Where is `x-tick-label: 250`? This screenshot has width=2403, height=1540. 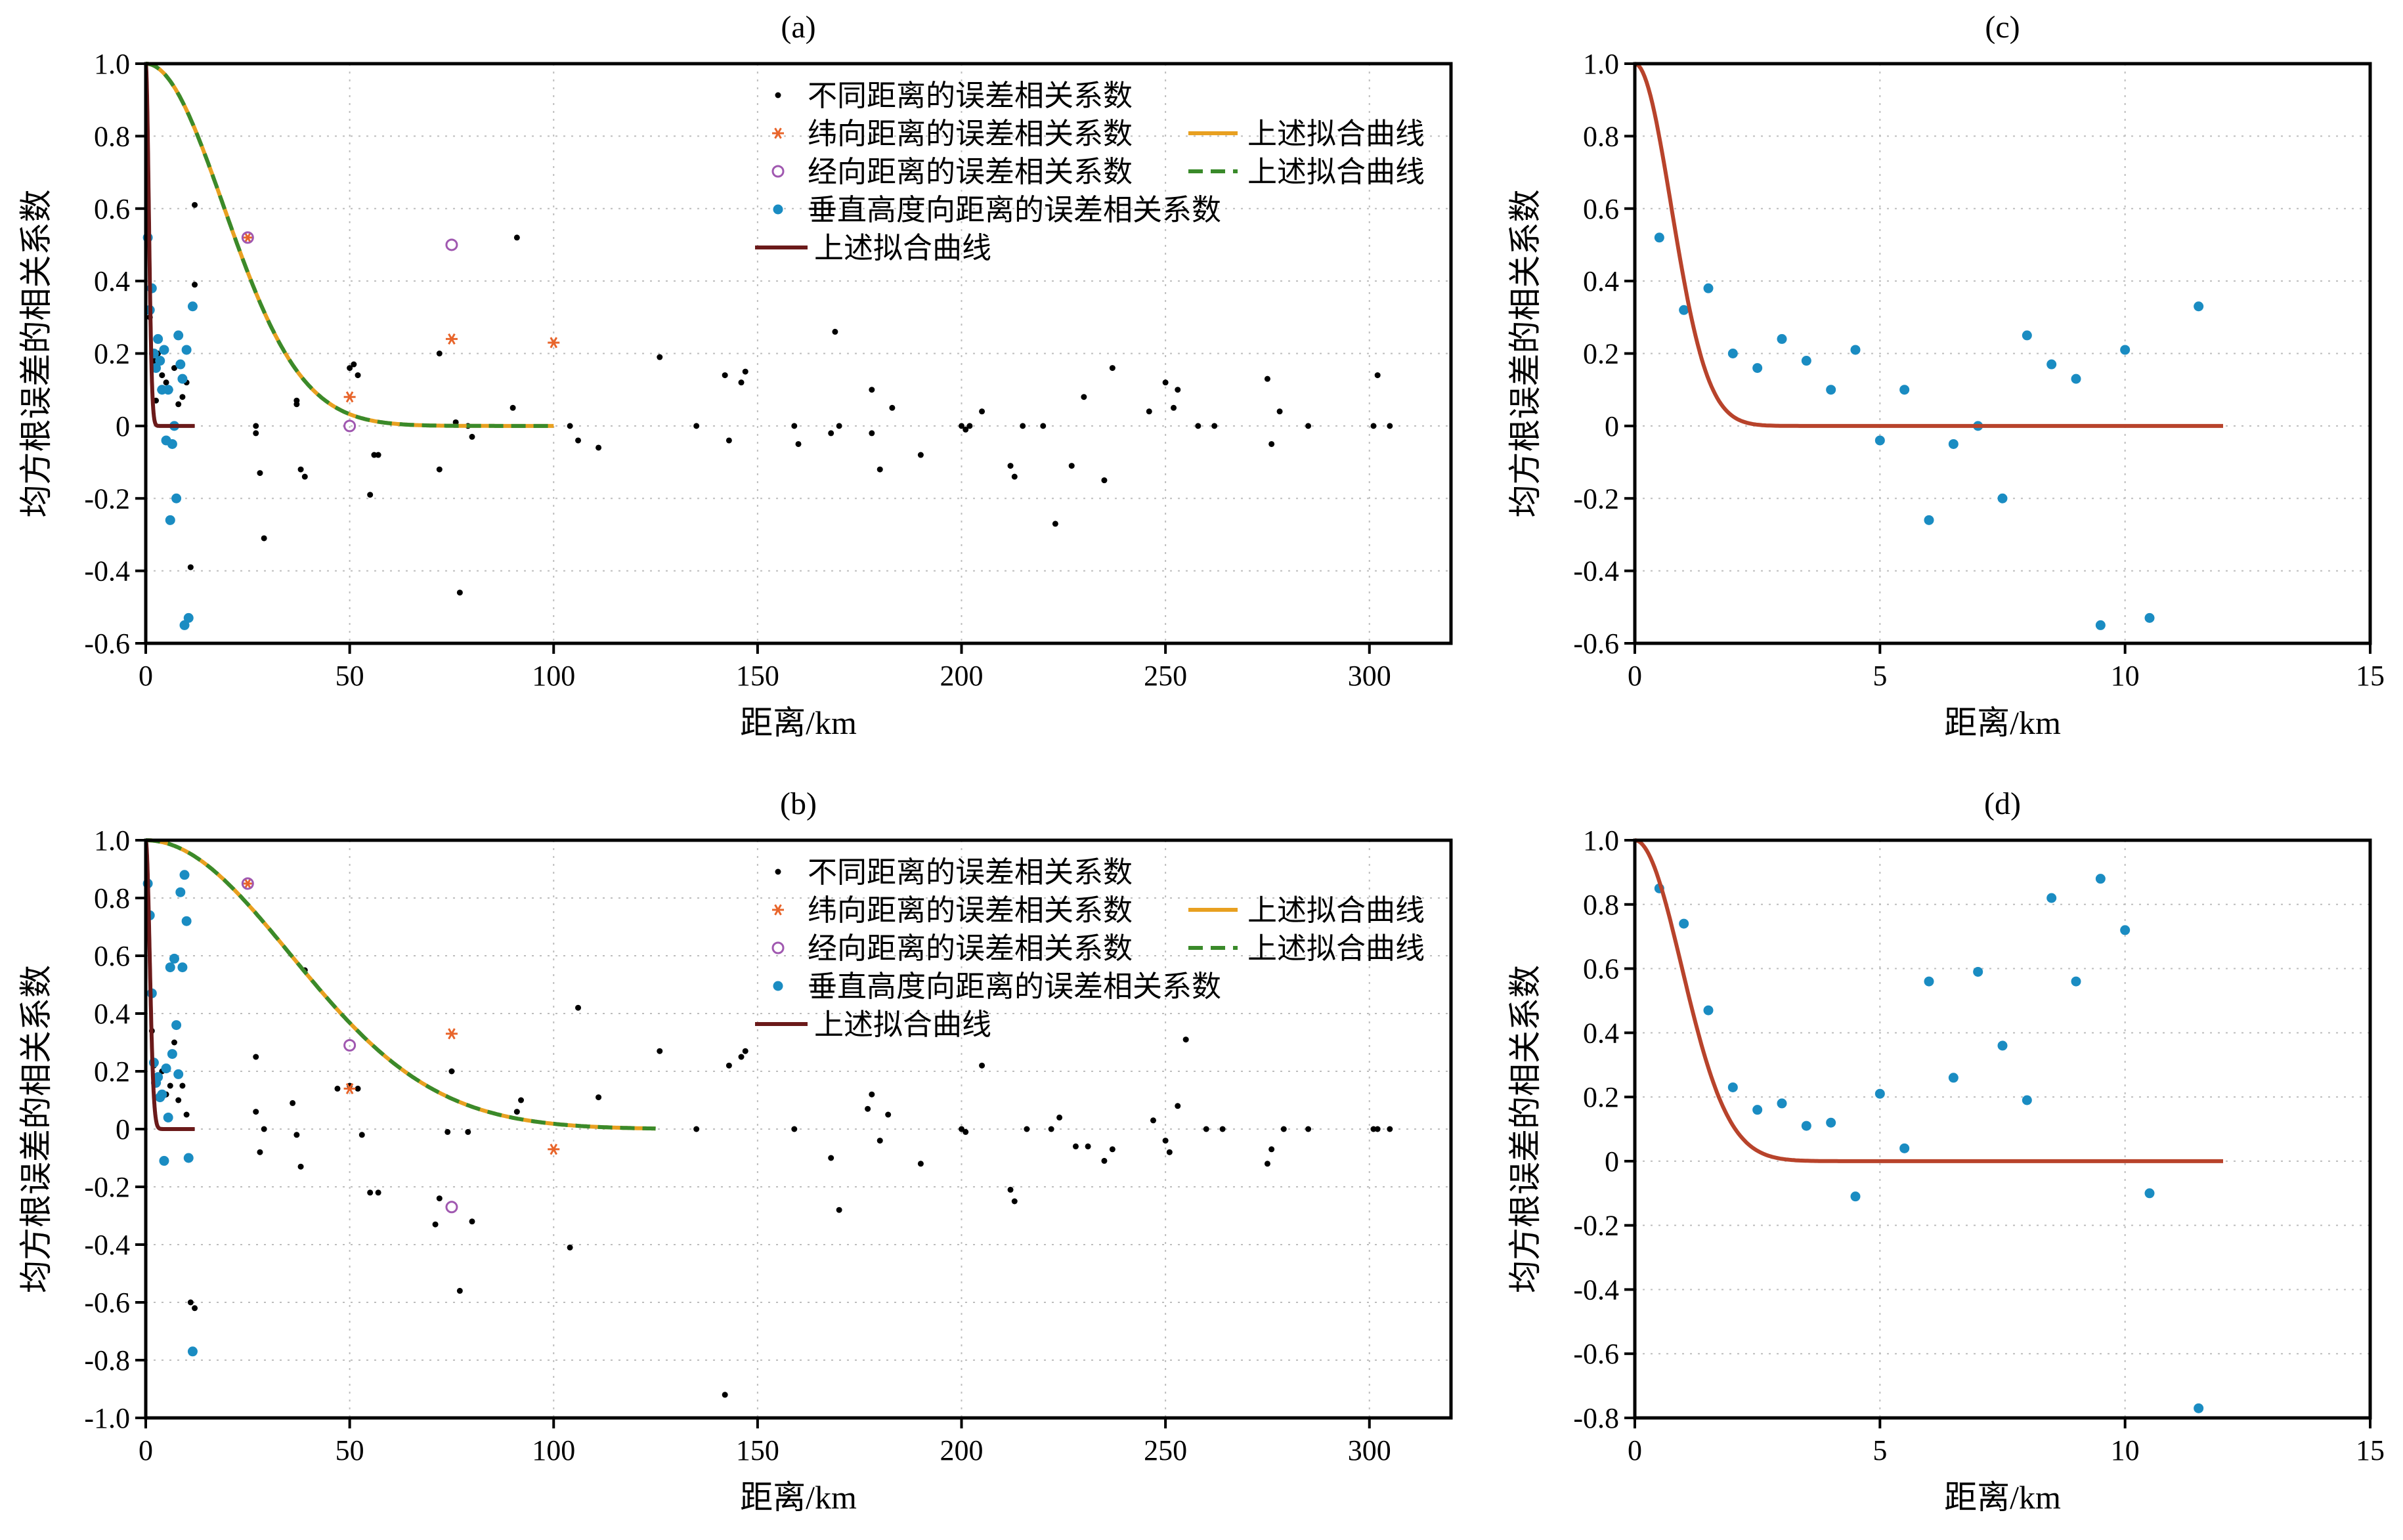 x-tick-label: 250 is located at coordinates (1165, 676).